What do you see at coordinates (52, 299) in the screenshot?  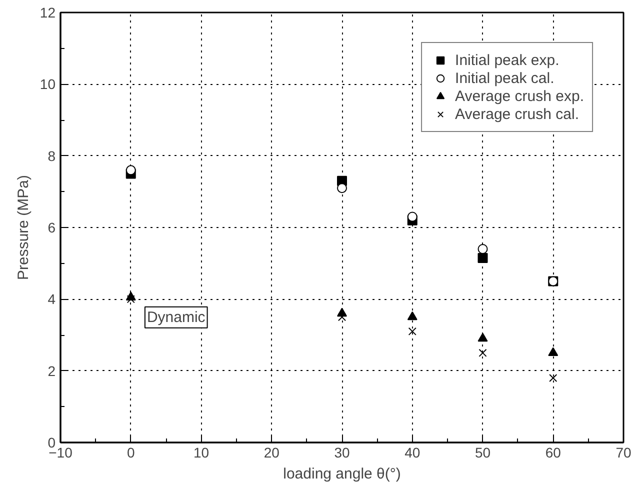 I see `y-tick-label: 4` at bounding box center [52, 299].